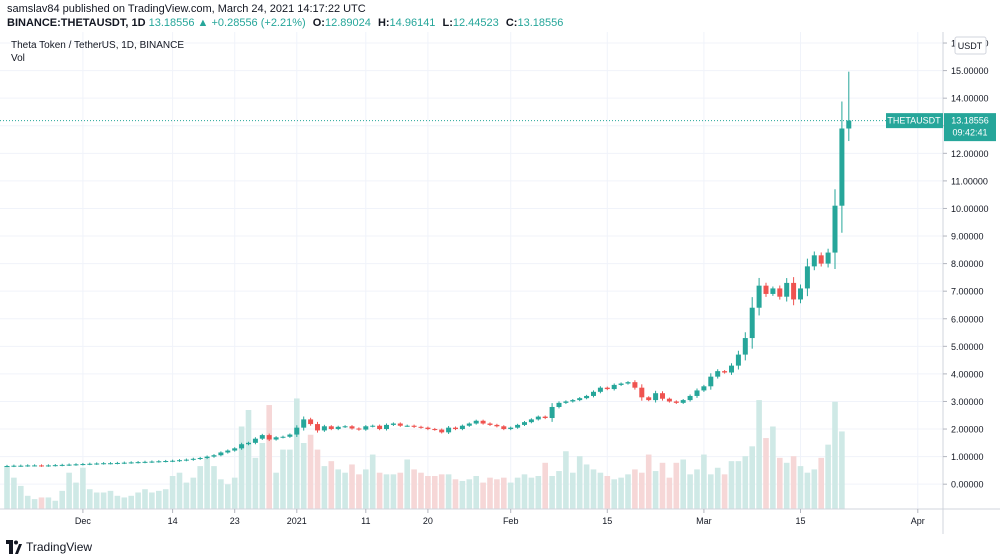 The image size is (1000, 559). I want to click on price-change: ▲ +0.28556 (+2.21%), so click(251, 23).